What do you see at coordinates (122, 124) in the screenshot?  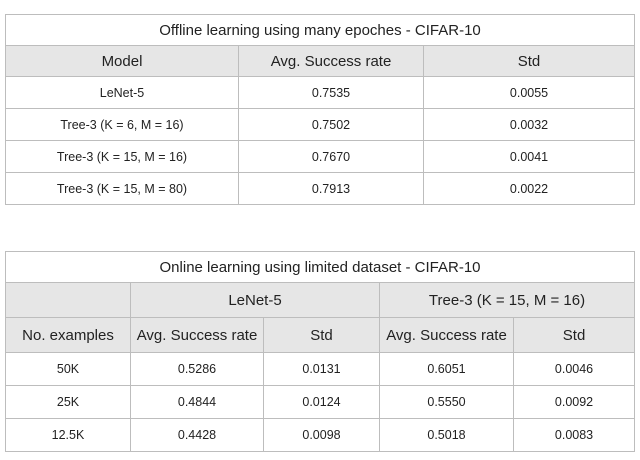 I see `model-cell: Tree-3 (K = 6, M = 16)` at bounding box center [122, 124].